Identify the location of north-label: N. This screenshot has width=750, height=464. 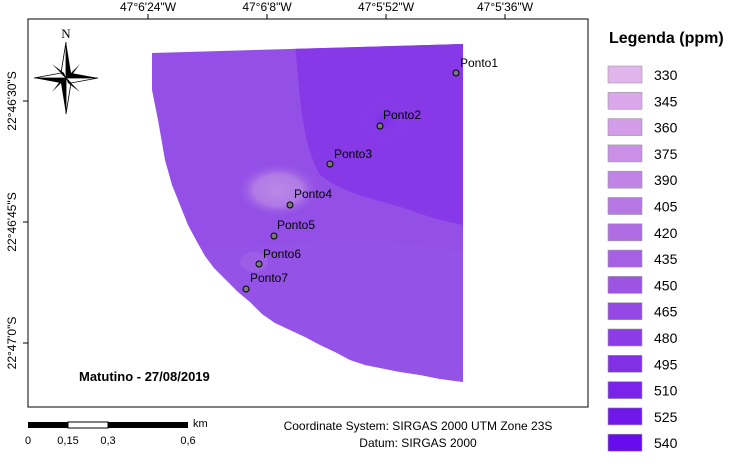
(66, 33).